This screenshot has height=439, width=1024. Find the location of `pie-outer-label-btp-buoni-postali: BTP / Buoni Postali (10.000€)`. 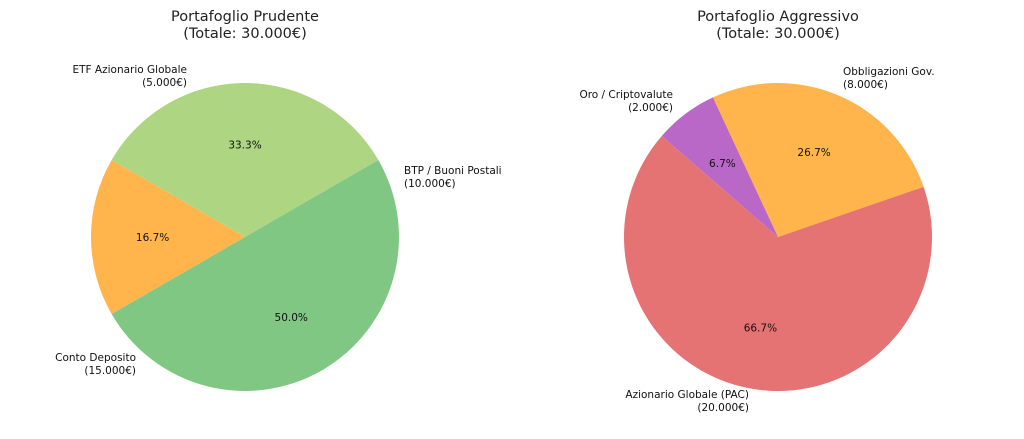

pie-outer-label-btp-buoni-postali: BTP / Buoni Postali (10.000€) is located at coordinates (453, 177).